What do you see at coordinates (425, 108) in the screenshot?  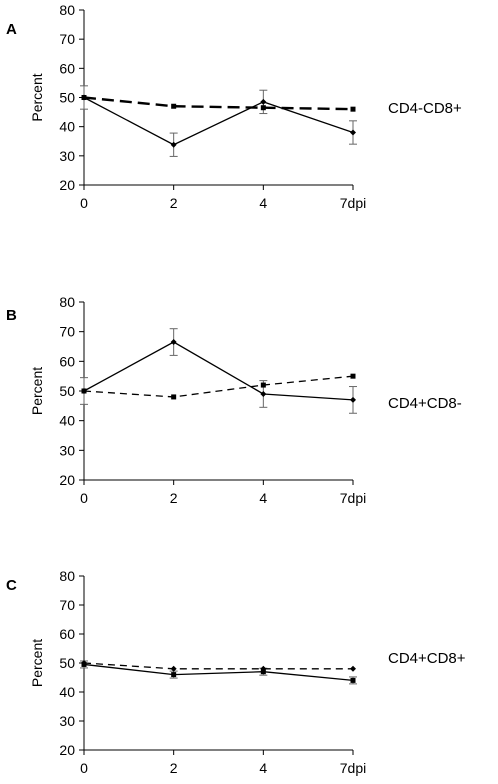 I see `series-side-label: CD4-CD8+` at bounding box center [425, 108].